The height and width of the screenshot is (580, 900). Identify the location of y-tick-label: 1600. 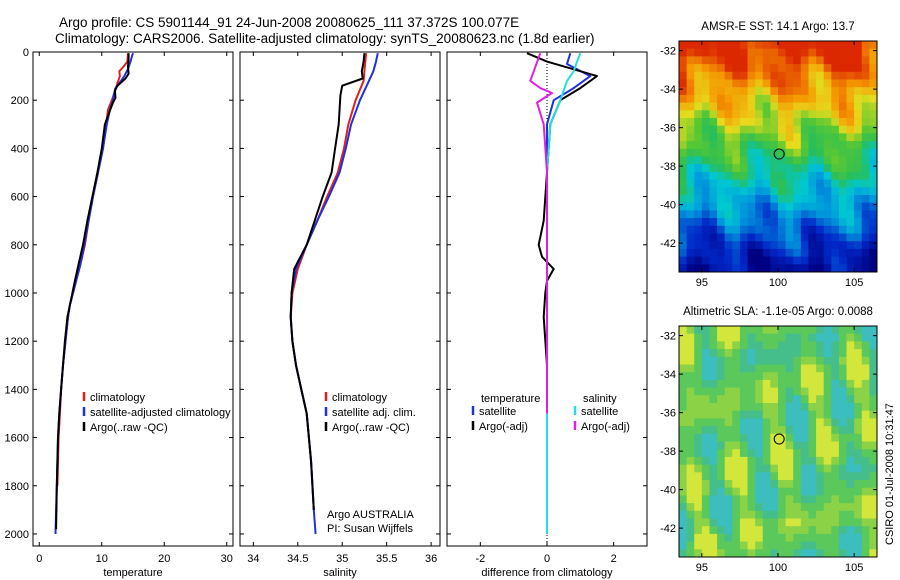
(17, 439).